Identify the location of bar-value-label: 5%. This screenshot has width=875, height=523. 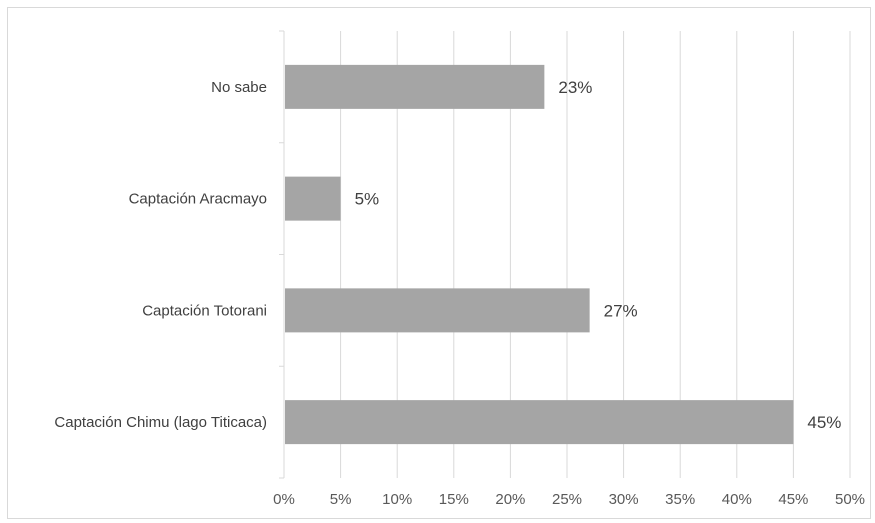
(367, 199).